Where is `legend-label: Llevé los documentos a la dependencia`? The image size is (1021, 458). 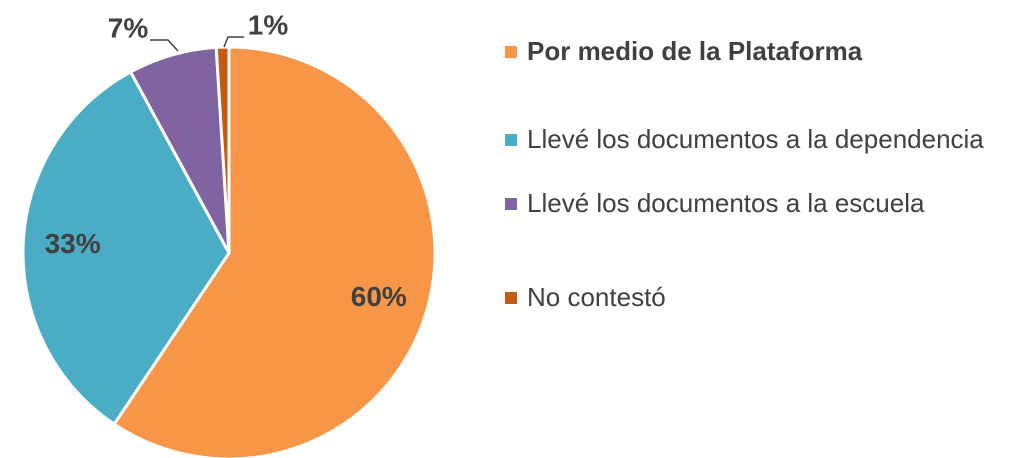 legend-label: Llevé los documentos a la dependencia is located at coordinates (755, 139).